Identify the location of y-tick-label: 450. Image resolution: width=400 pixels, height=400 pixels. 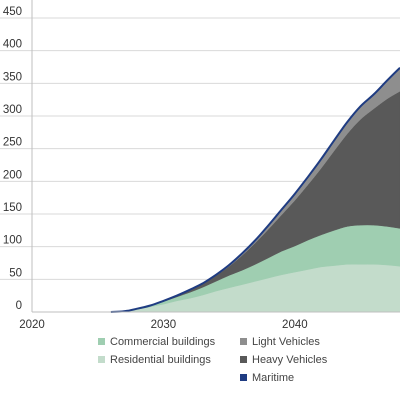
(12, 12).